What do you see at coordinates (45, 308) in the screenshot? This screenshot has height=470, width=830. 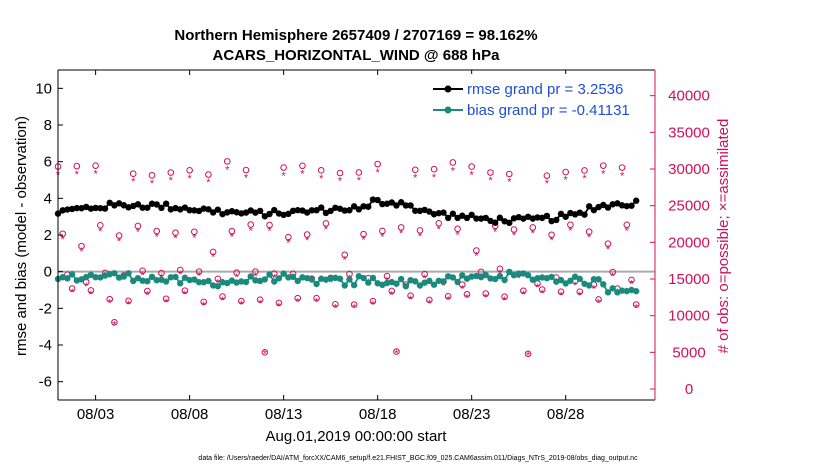 I see `y-left-tick-label: -2` at bounding box center [45, 308].